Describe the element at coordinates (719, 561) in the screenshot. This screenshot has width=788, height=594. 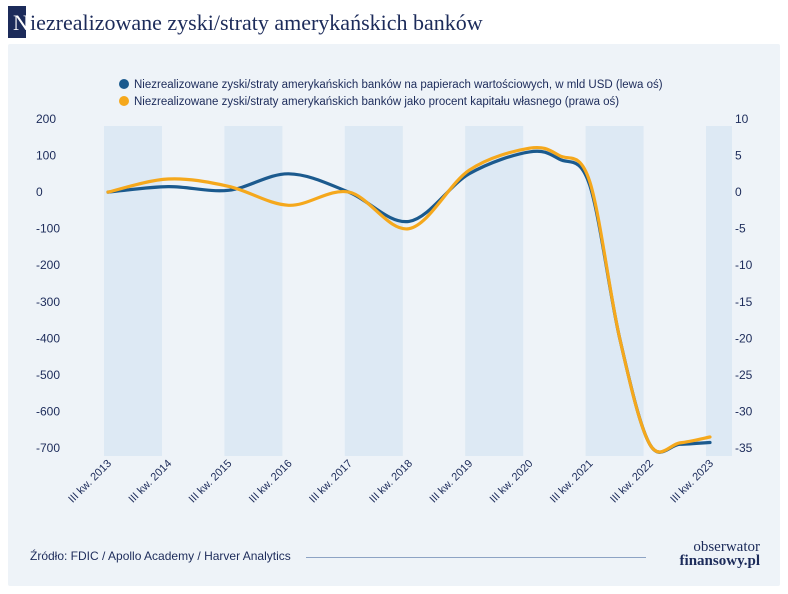
I see `brand-bottom: finansowy.pl` at that location.